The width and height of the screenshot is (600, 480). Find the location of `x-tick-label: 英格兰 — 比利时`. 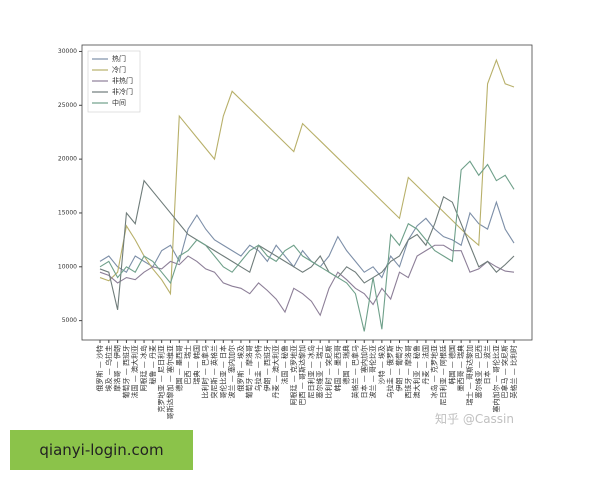

x-tick-label: 英格兰 — 比利时 is located at coordinates (513, 371).